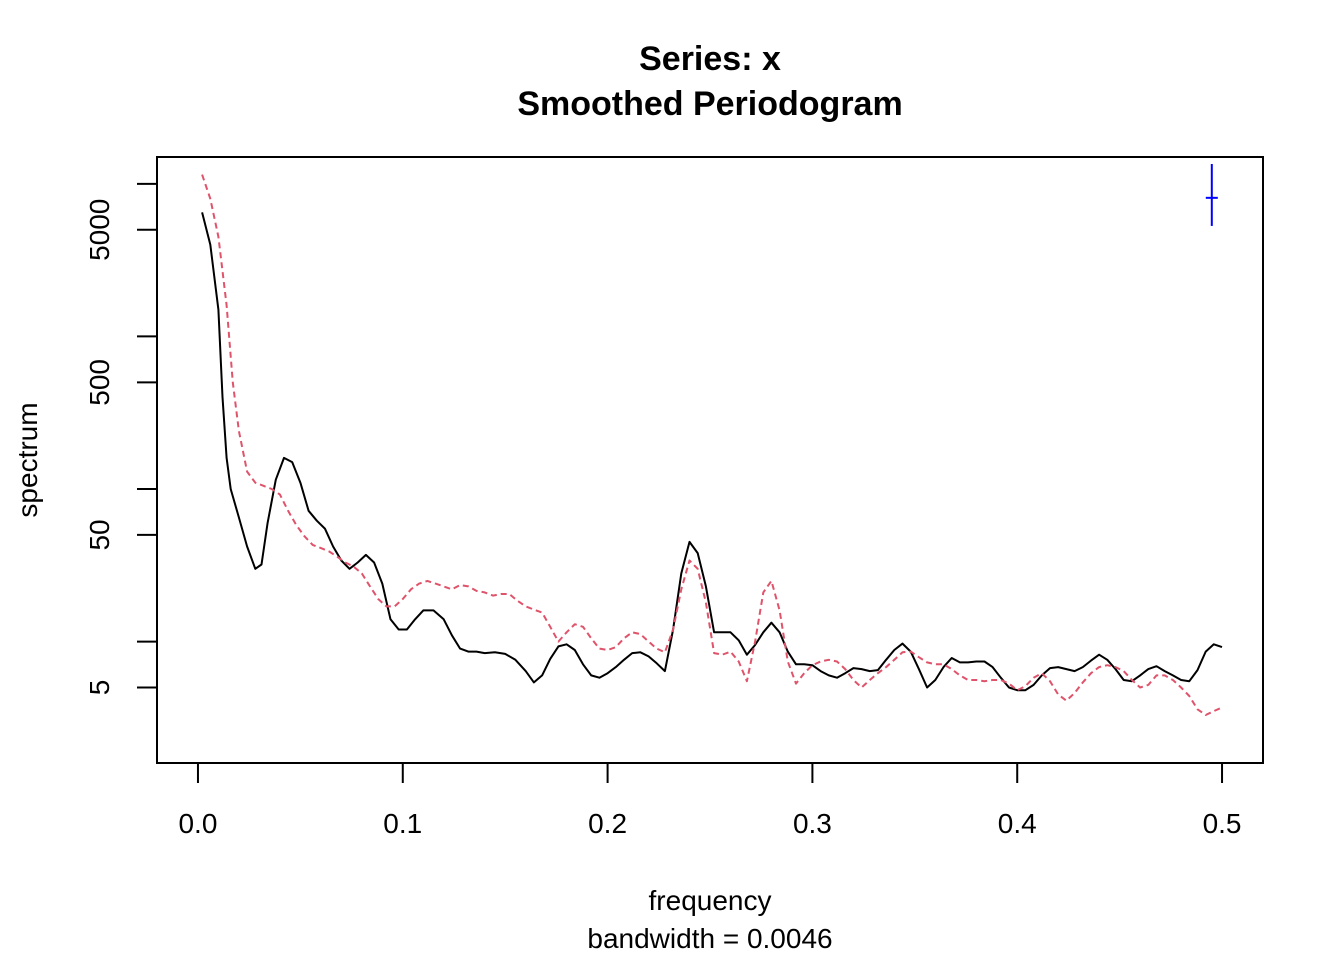 This screenshot has height=960, width=1344. Describe the element at coordinates (710, 900) in the screenshot. I see `x-axis-label: frequency` at that location.